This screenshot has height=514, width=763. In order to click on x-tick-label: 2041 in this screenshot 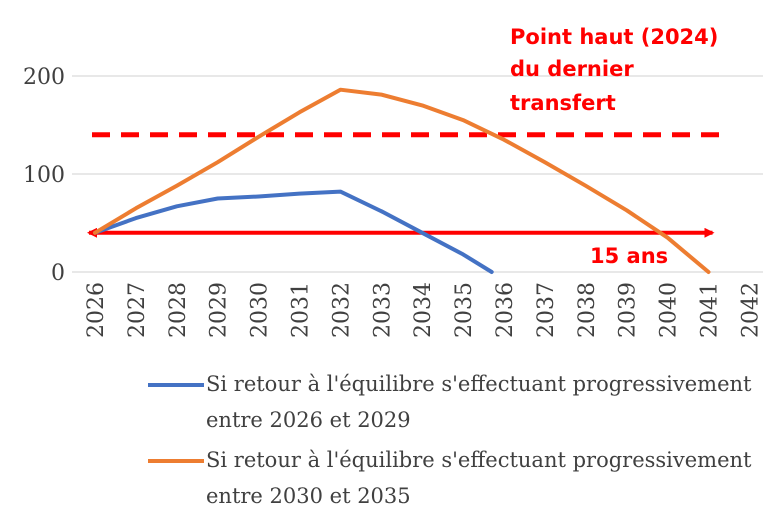, I will do `click(710, 310)`.